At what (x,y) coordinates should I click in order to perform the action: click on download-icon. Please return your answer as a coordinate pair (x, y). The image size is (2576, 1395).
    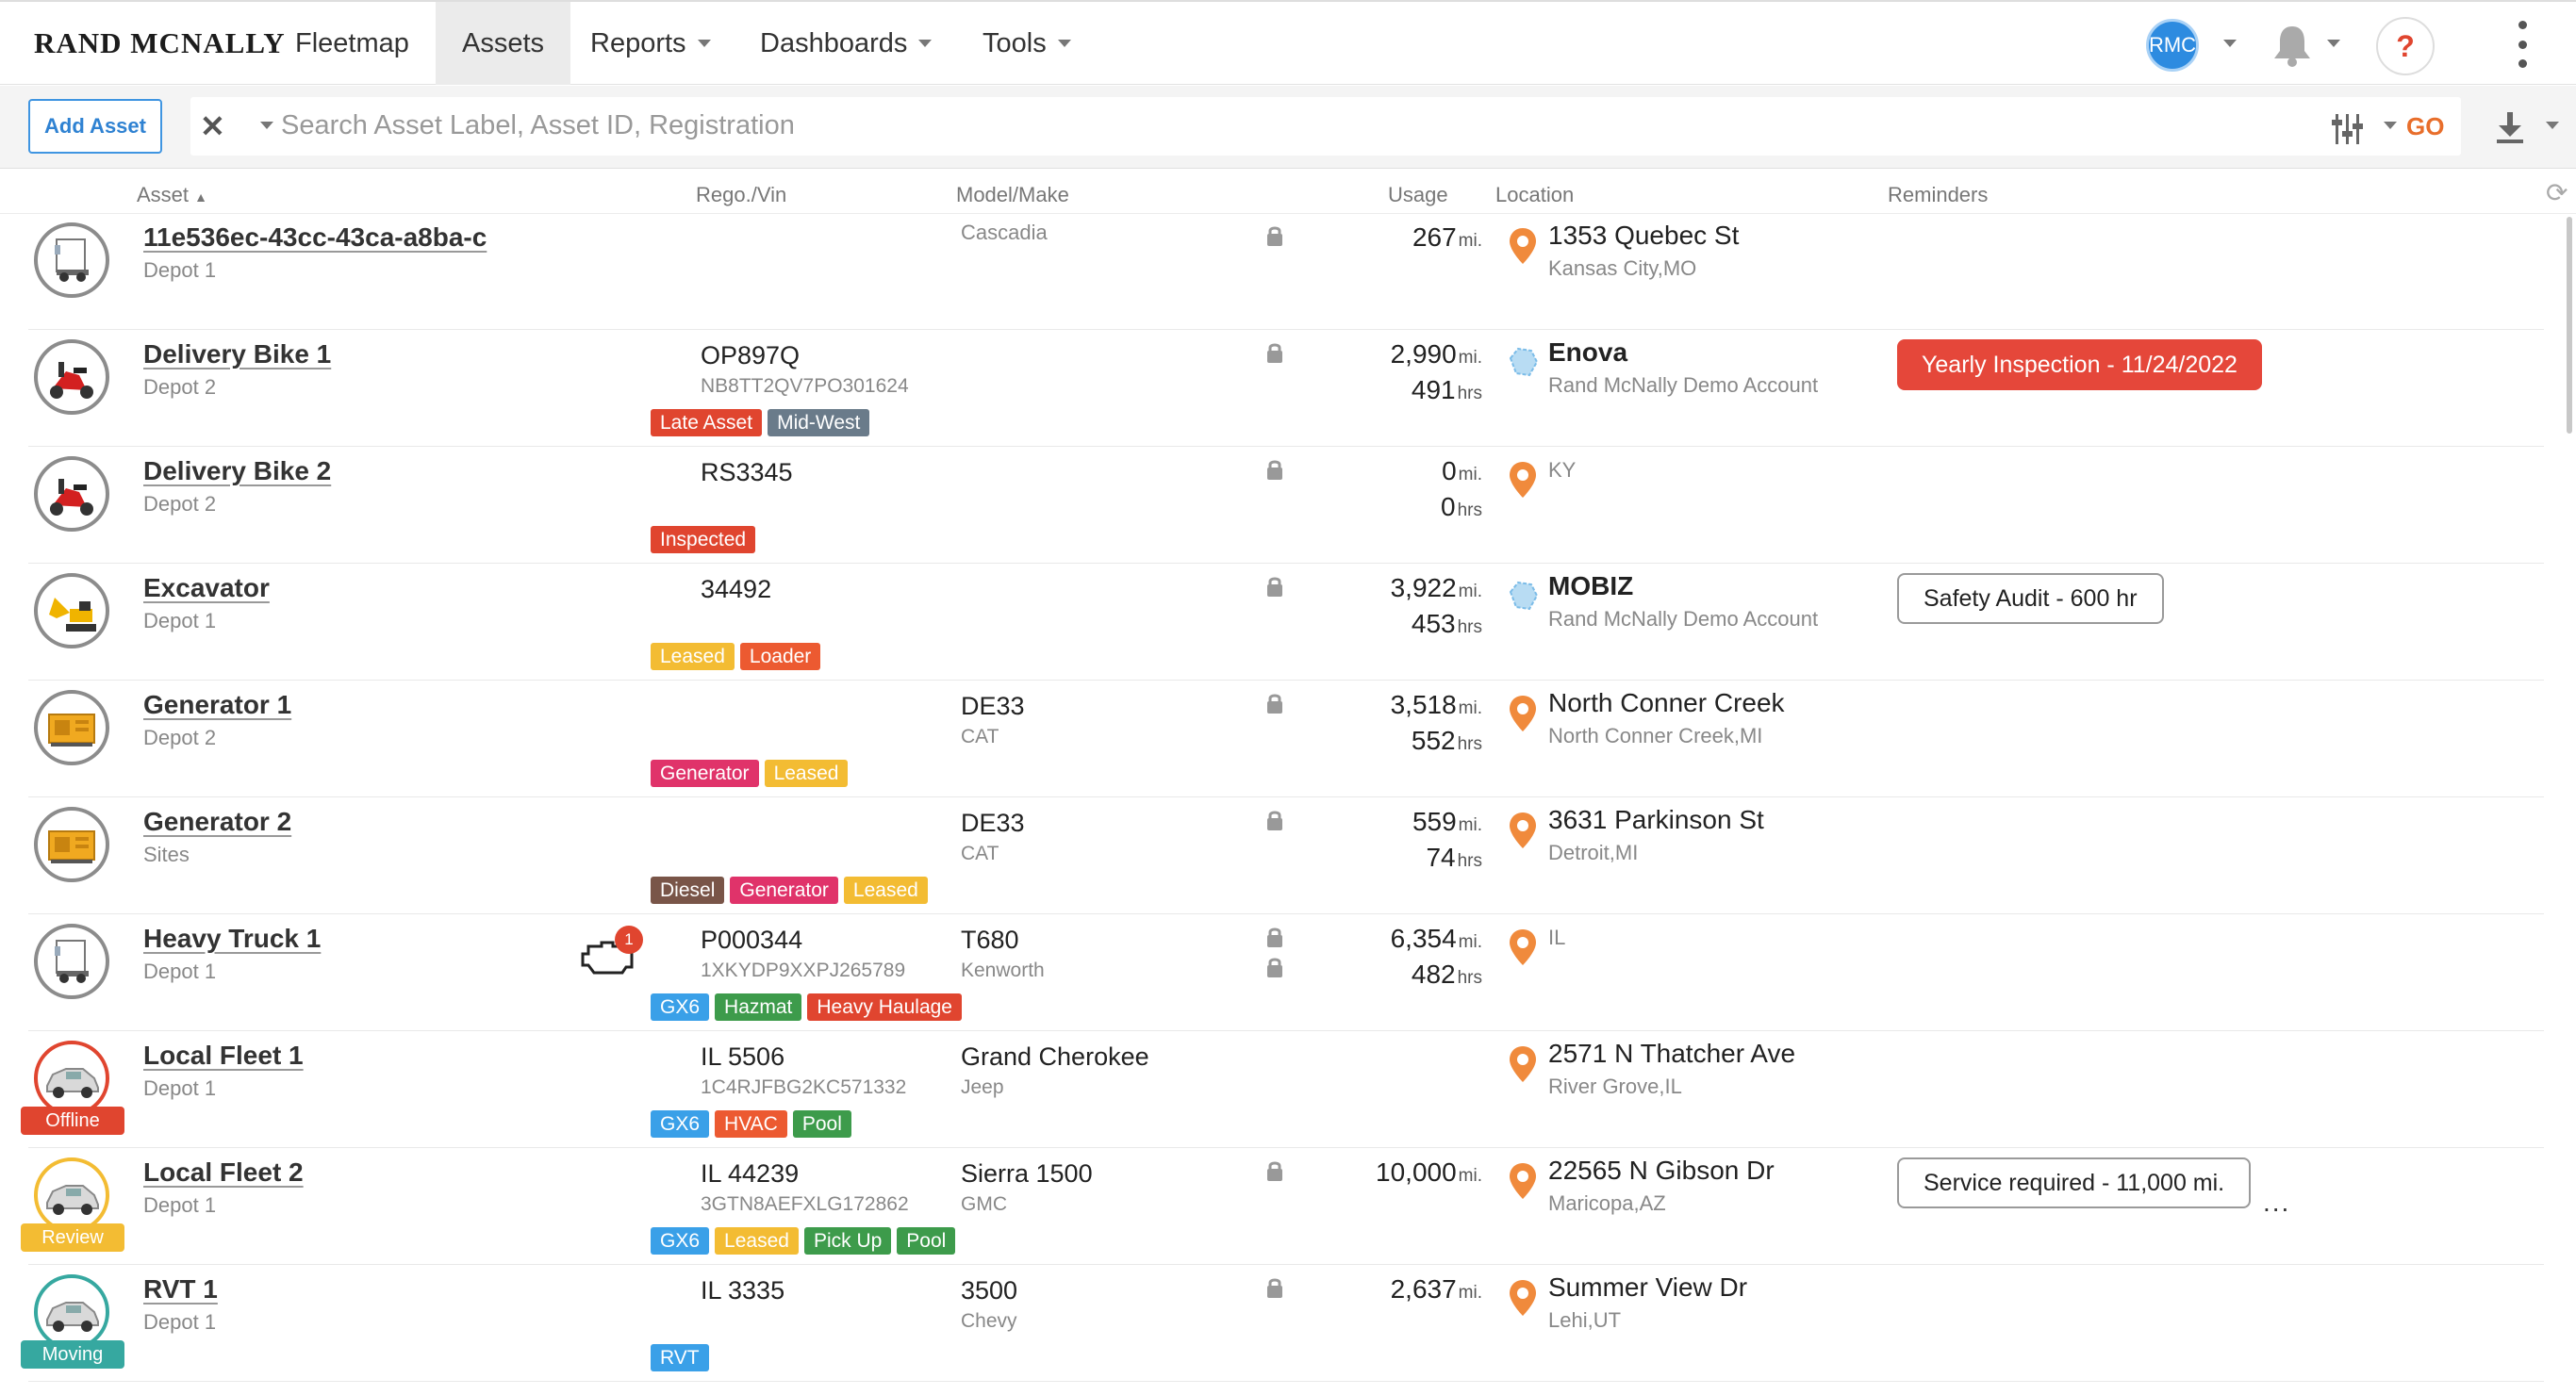
    Looking at the image, I should click on (2510, 127).